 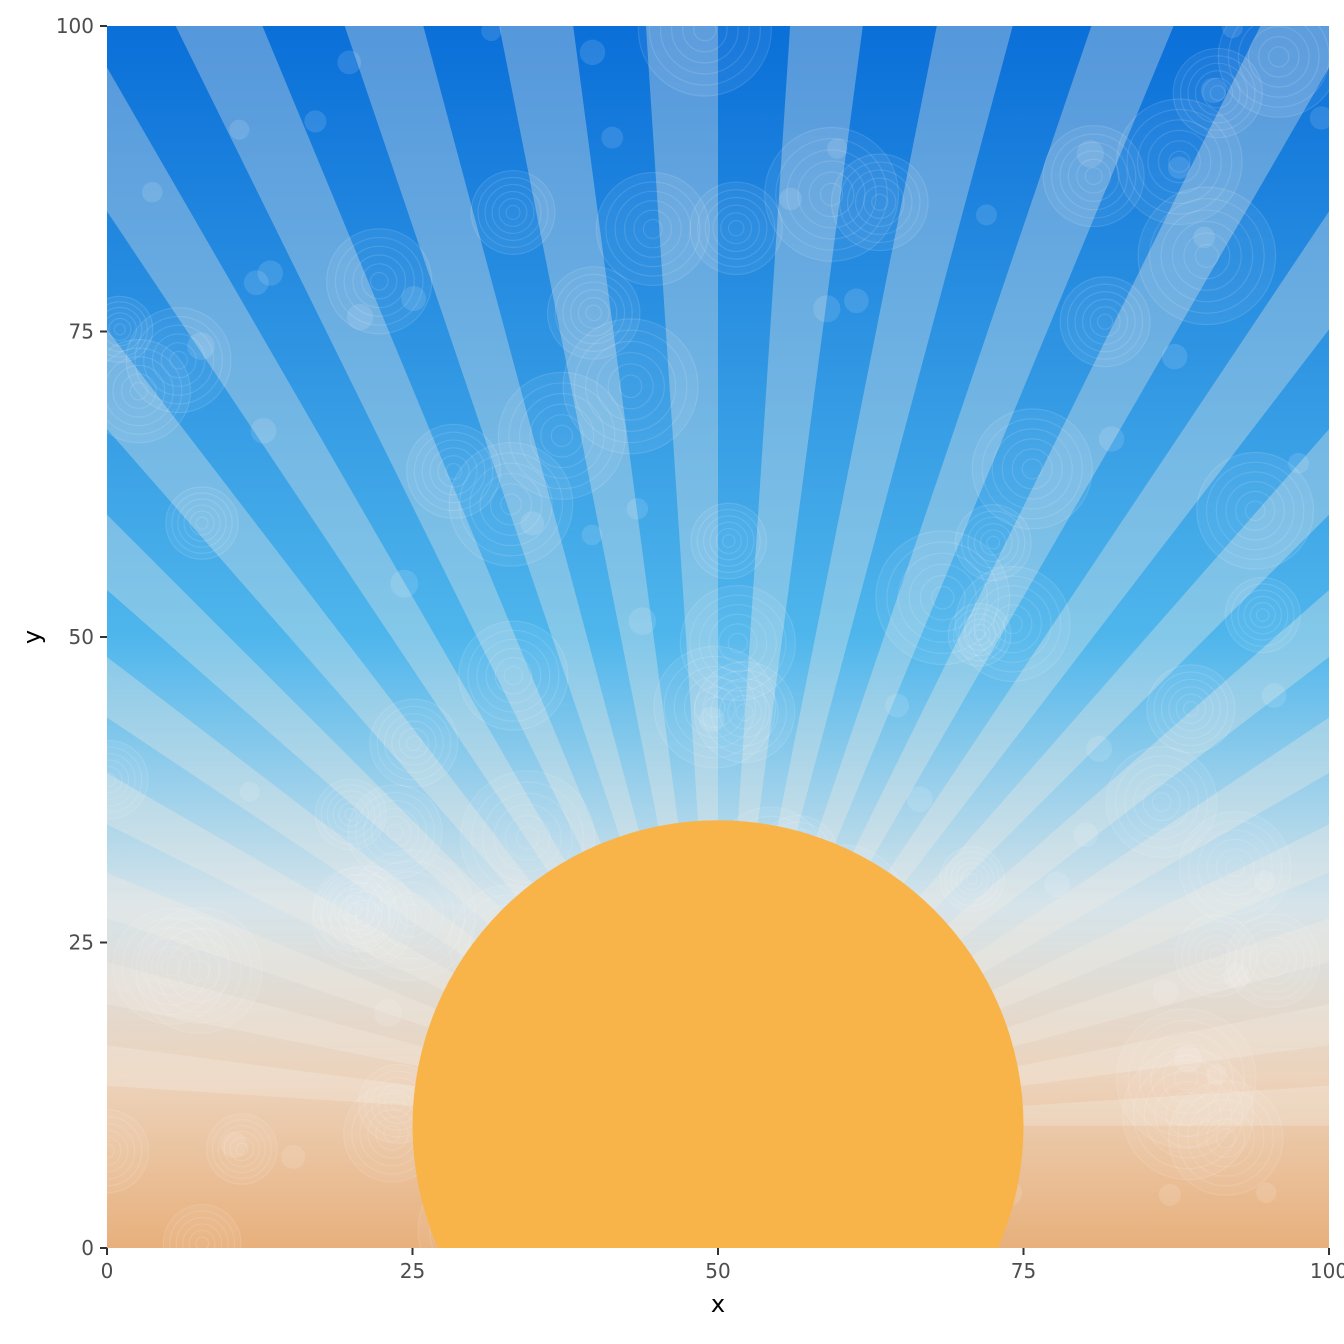 I want to click on x-tick-label: 25, so click(x=412, y=1271).